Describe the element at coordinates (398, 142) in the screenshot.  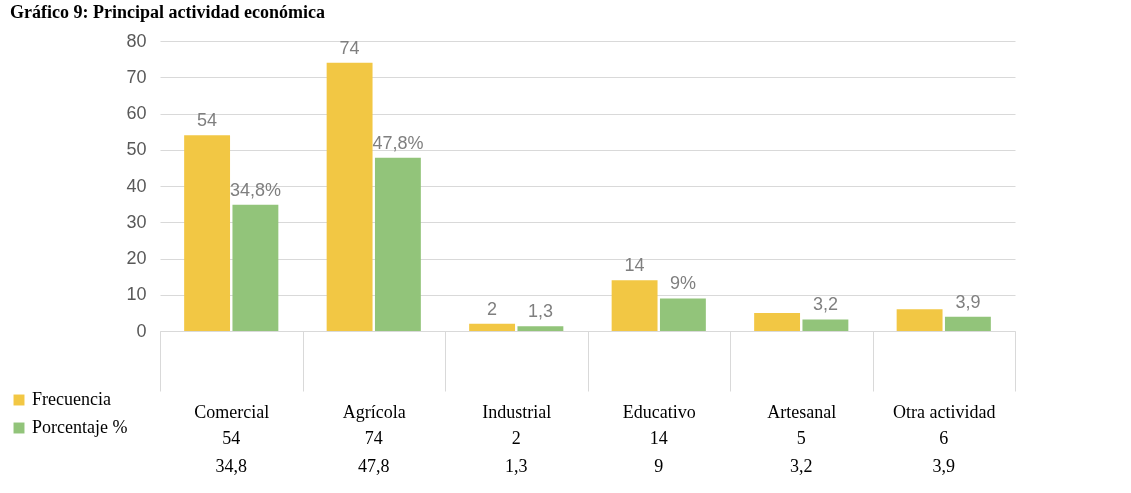
I see `annotation: 47,8%` at that location.